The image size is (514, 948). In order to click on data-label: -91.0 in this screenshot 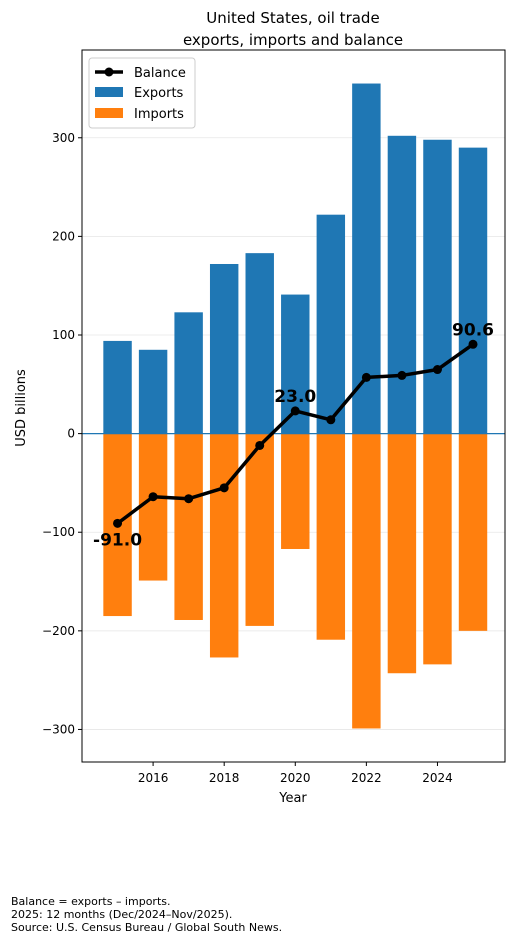, I will do `click(117, 540)`.